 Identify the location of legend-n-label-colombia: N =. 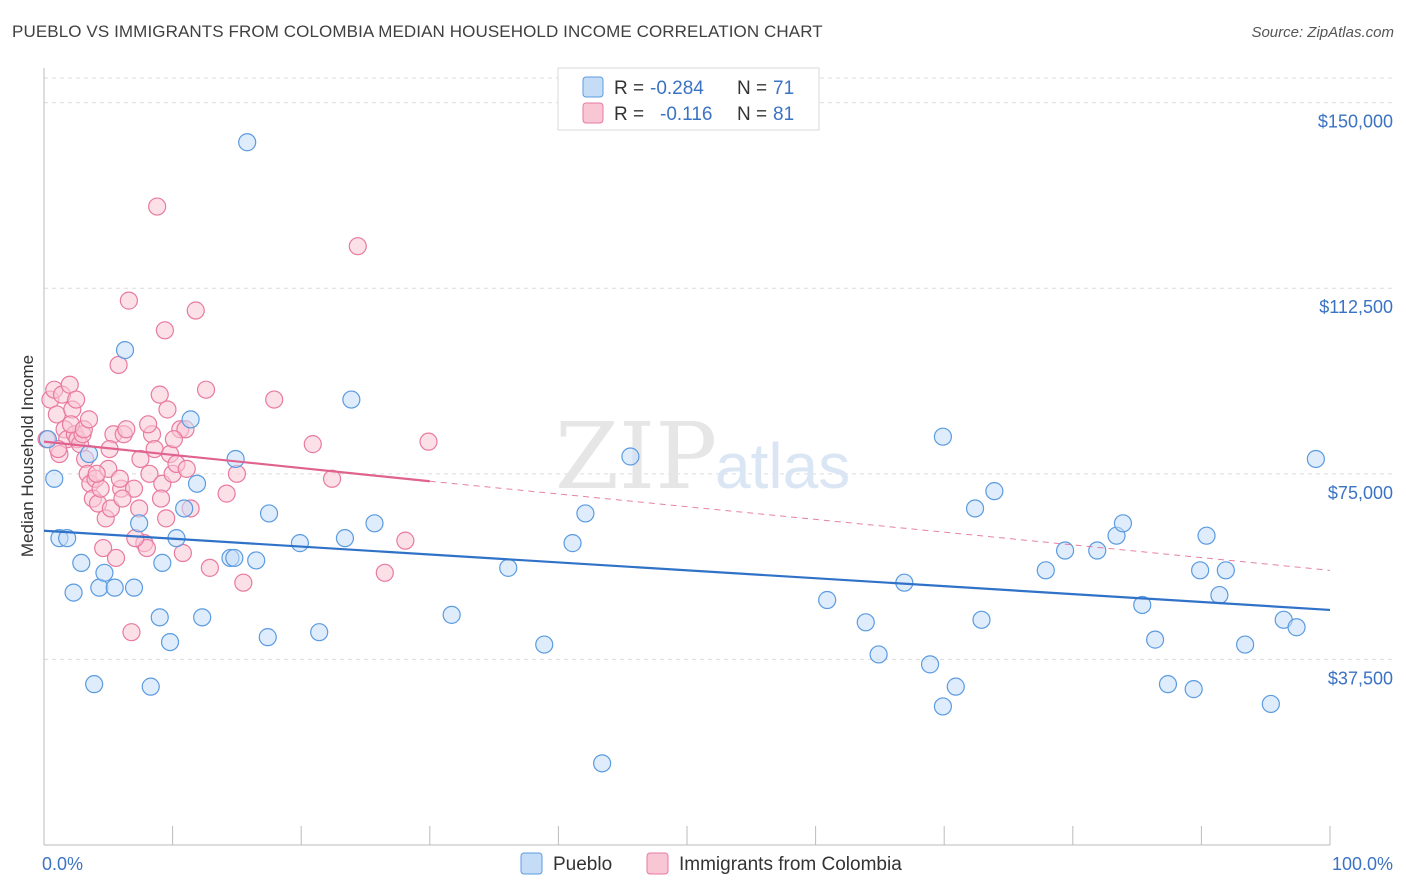
(752, 114).